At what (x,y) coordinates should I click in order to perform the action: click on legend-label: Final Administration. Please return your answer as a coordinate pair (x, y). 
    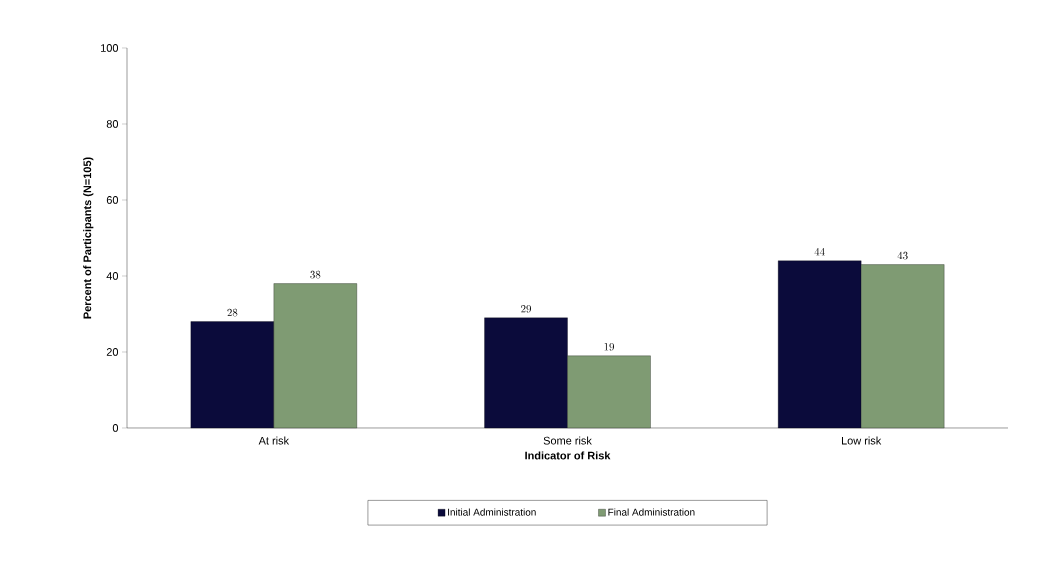
    Looking at the image, I should click on (651, 512).